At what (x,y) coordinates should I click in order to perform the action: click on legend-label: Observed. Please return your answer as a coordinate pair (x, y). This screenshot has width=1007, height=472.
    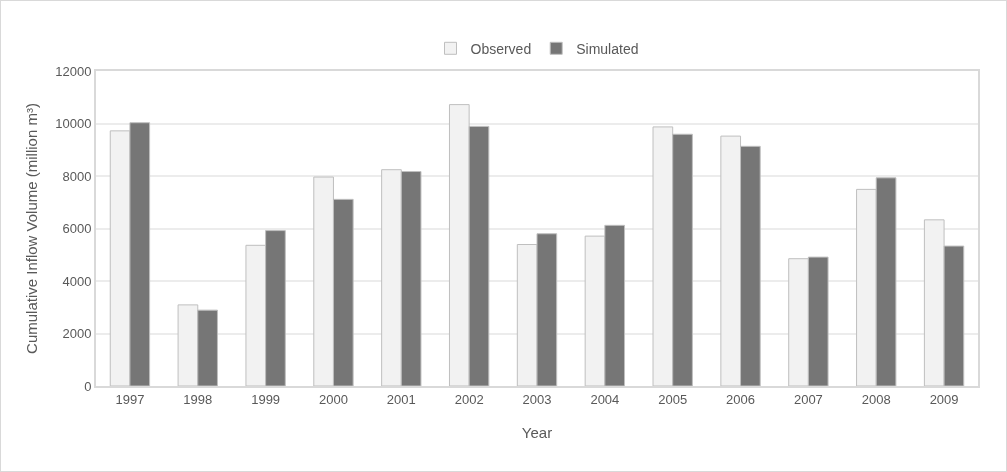
    Looking at the image, I should click on (501, 48).